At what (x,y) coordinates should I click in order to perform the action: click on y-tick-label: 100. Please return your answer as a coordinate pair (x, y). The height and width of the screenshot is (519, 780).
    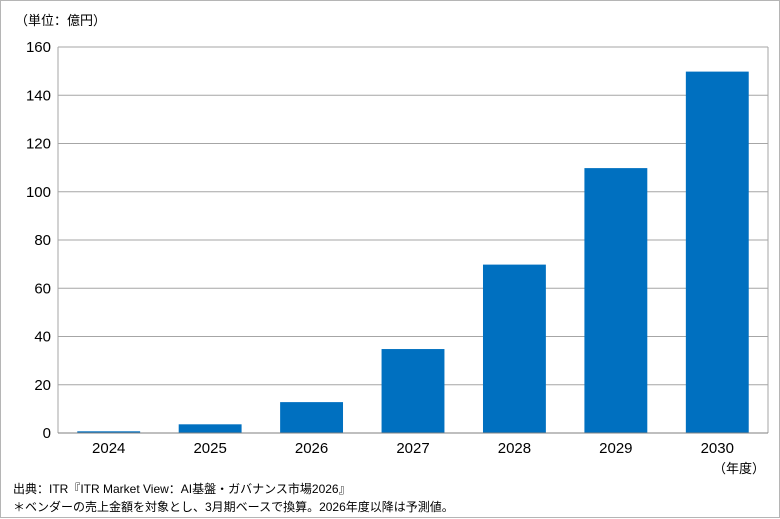
    Looking at the image, I should click on (38, 192).